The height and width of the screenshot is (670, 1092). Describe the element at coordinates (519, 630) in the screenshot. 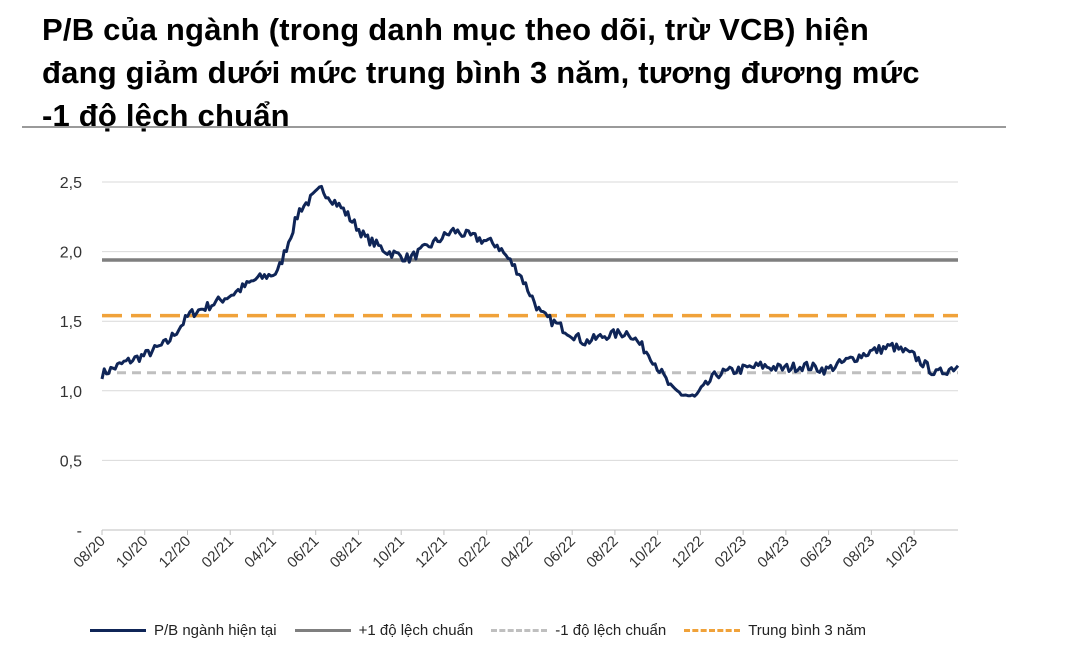

I see `legend-swatch-minus-sd` at that location.